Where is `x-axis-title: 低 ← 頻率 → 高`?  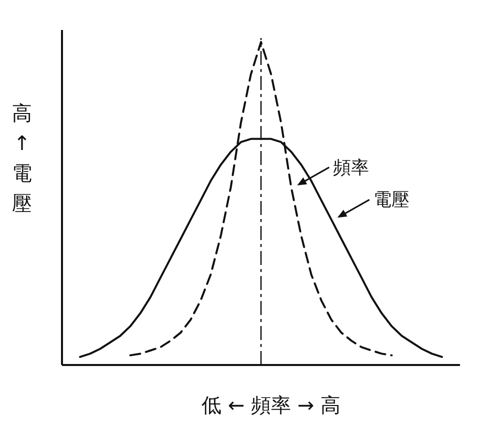
x-axis-title: 低 ← 頻率 → 高 is located at coordinates (271, 405).